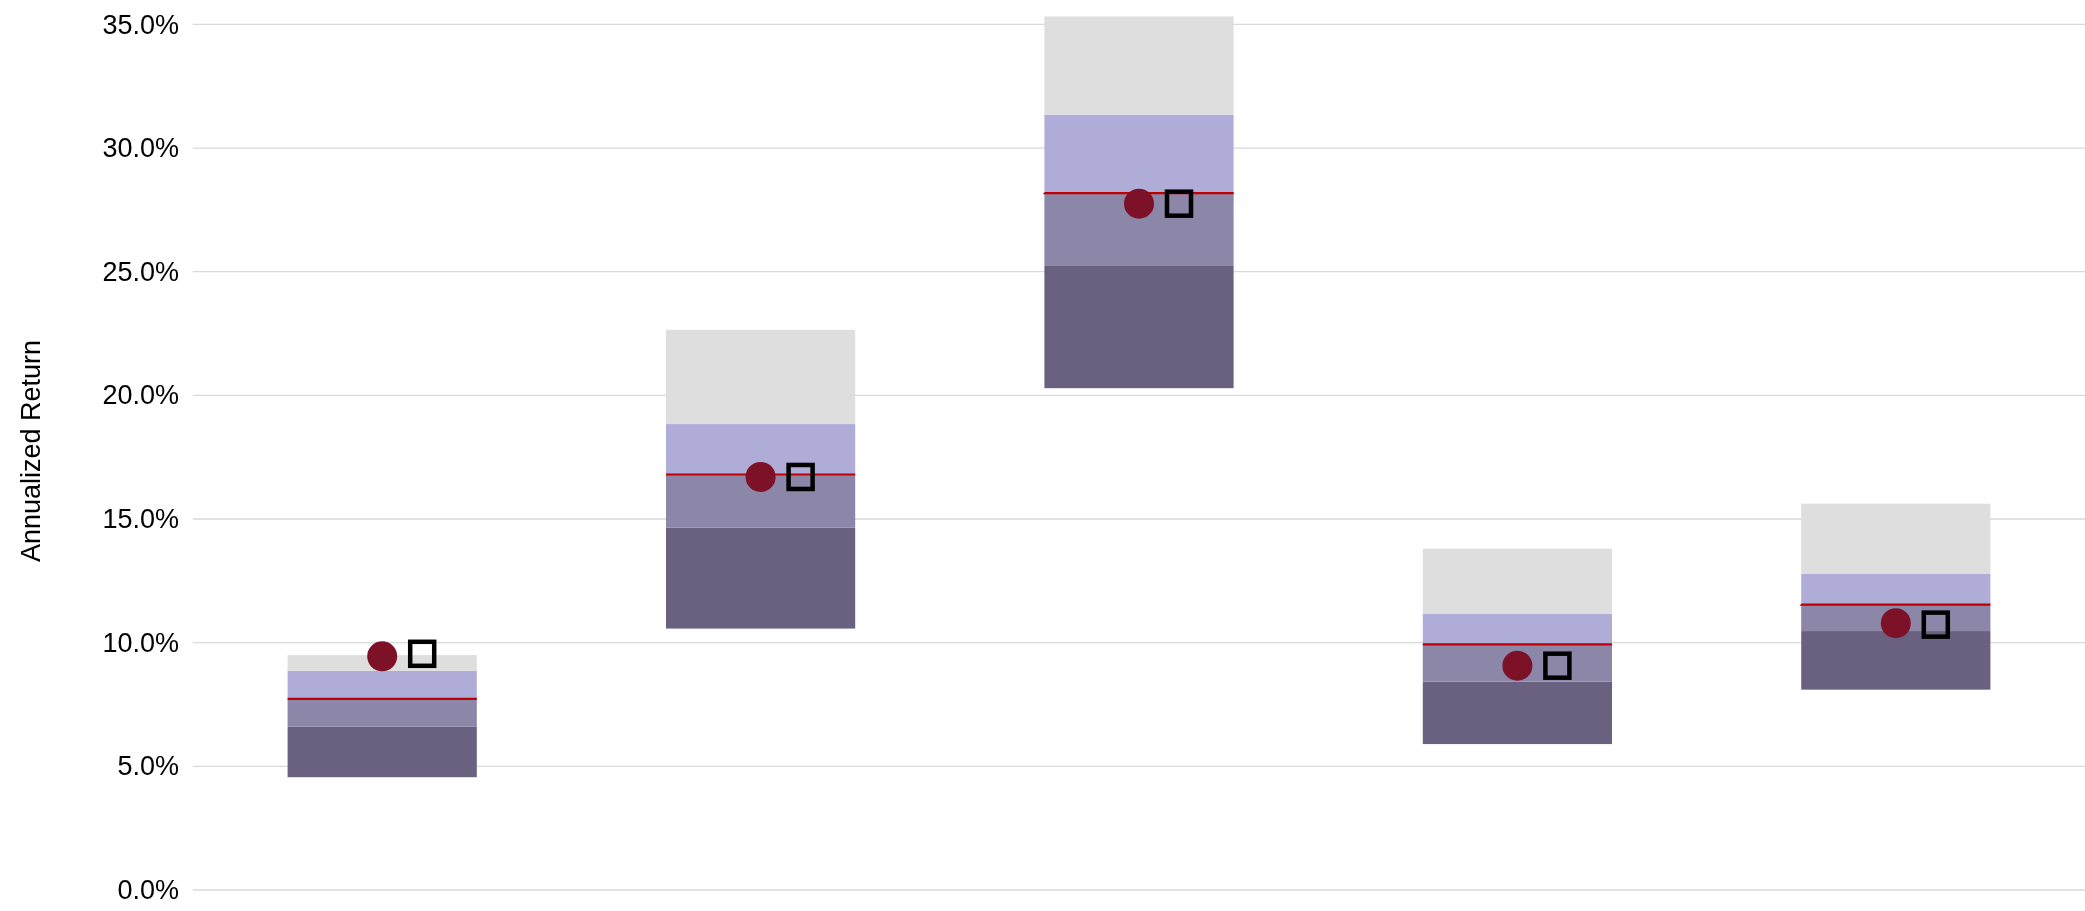 The height and width of the screenshot is (911, 2085). What do you see at coordinates (140, 24) in the screenshot?
I see `y-tick-label: 35.0%` at bounding box center [140, 24].